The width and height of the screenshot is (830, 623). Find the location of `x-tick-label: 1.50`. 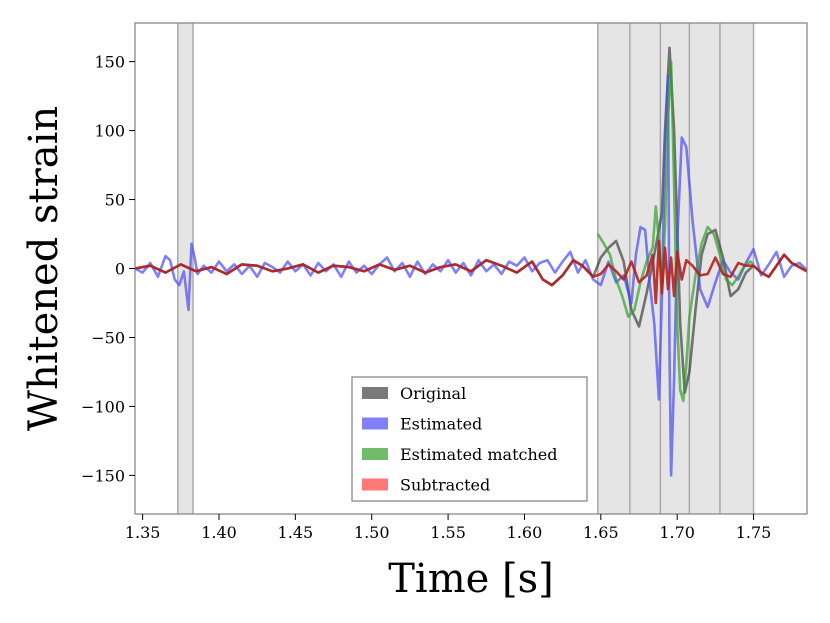

x-tick-label: 1.50 is located at coordinates (372, 532).